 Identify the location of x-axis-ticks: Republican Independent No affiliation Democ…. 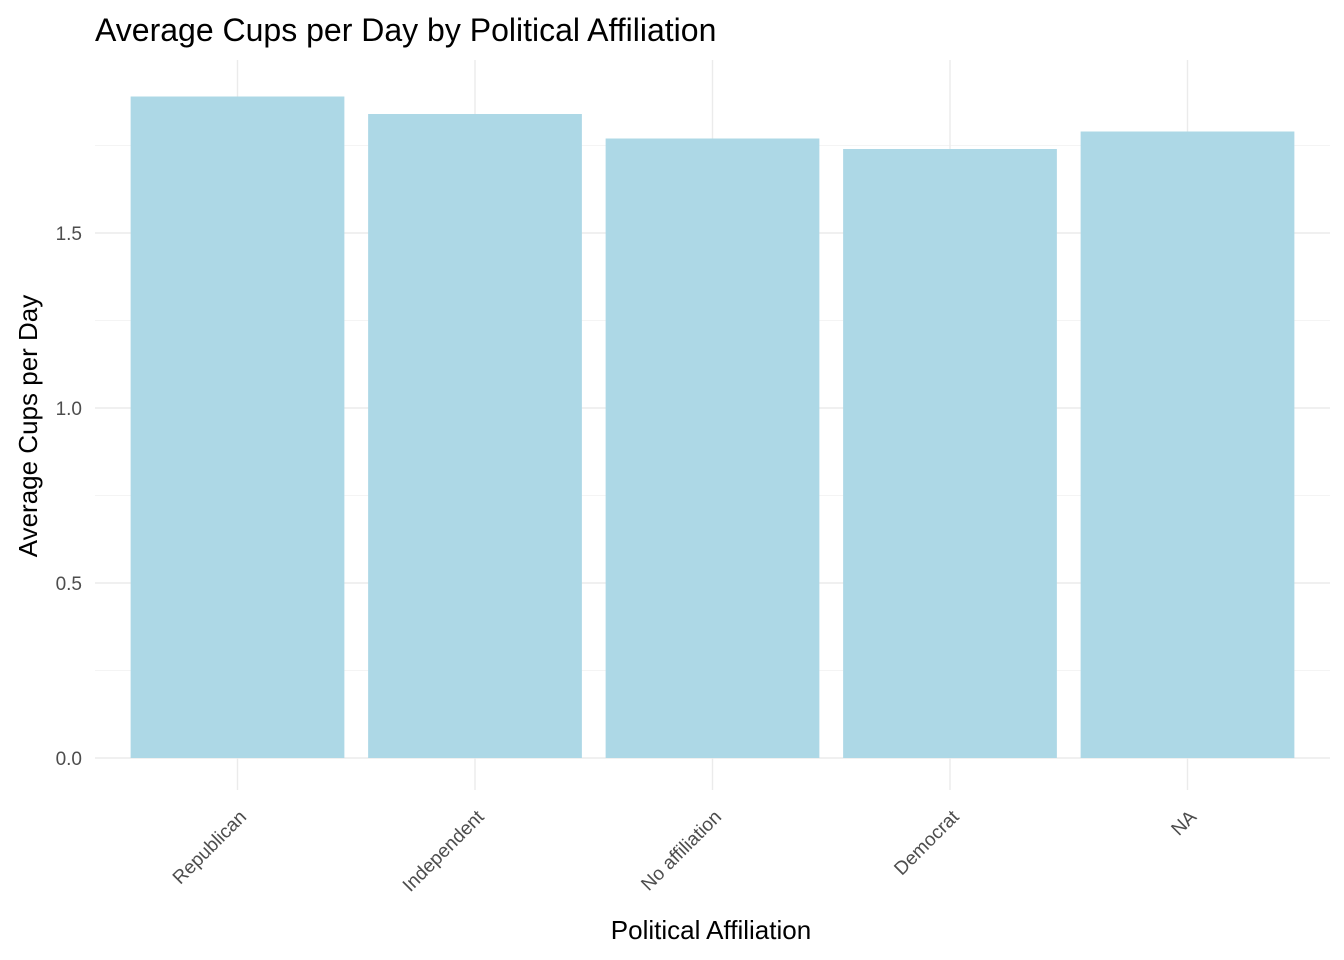
(685, 851).